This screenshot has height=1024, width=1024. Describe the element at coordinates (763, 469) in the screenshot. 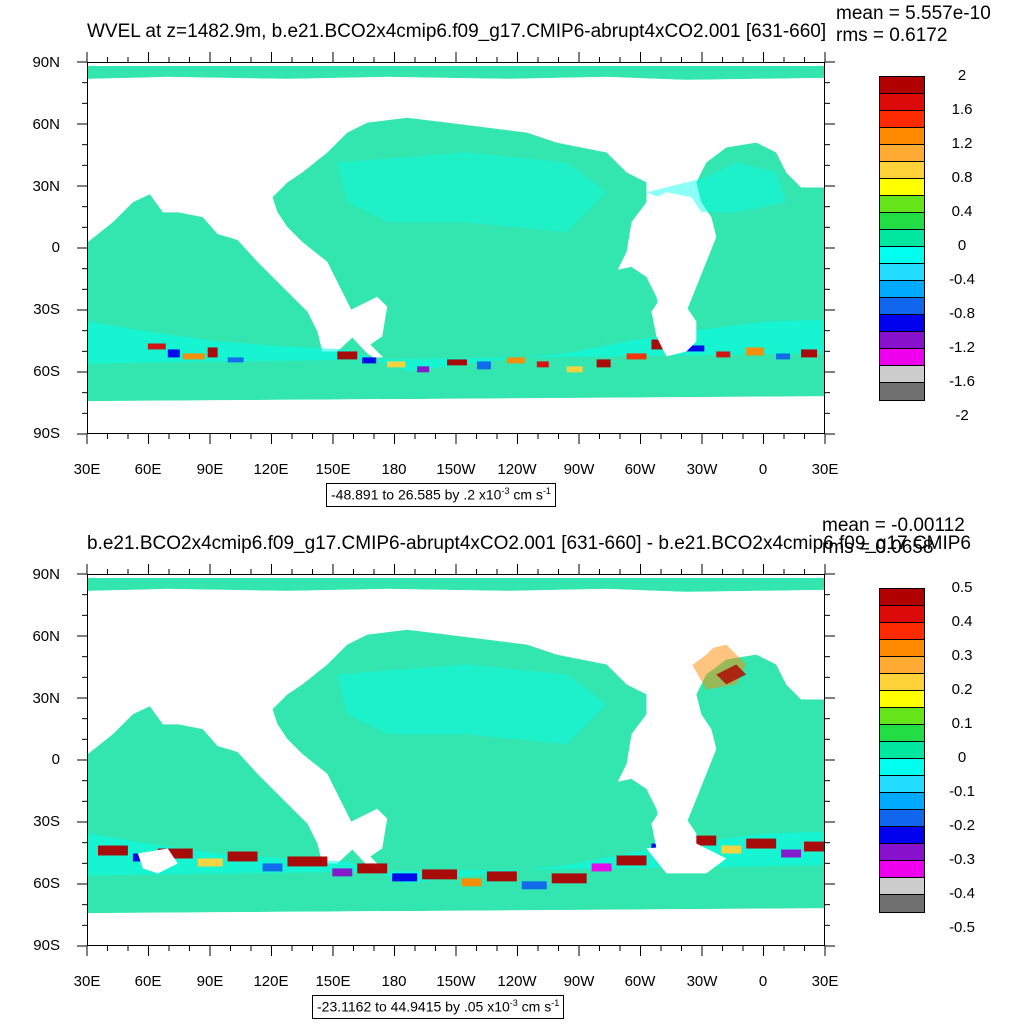

I see `lon-label: 0` at that location.